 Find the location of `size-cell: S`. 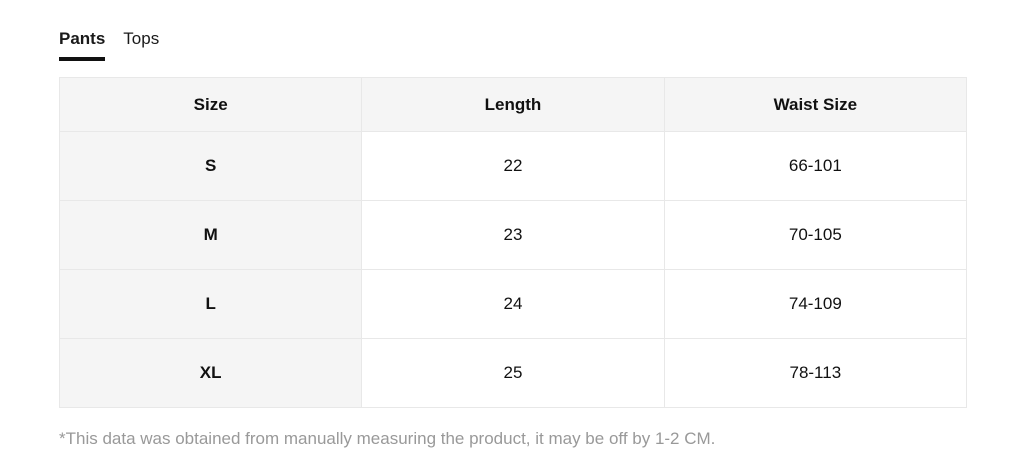

size-cell: S is located at coordinates (210, 166).